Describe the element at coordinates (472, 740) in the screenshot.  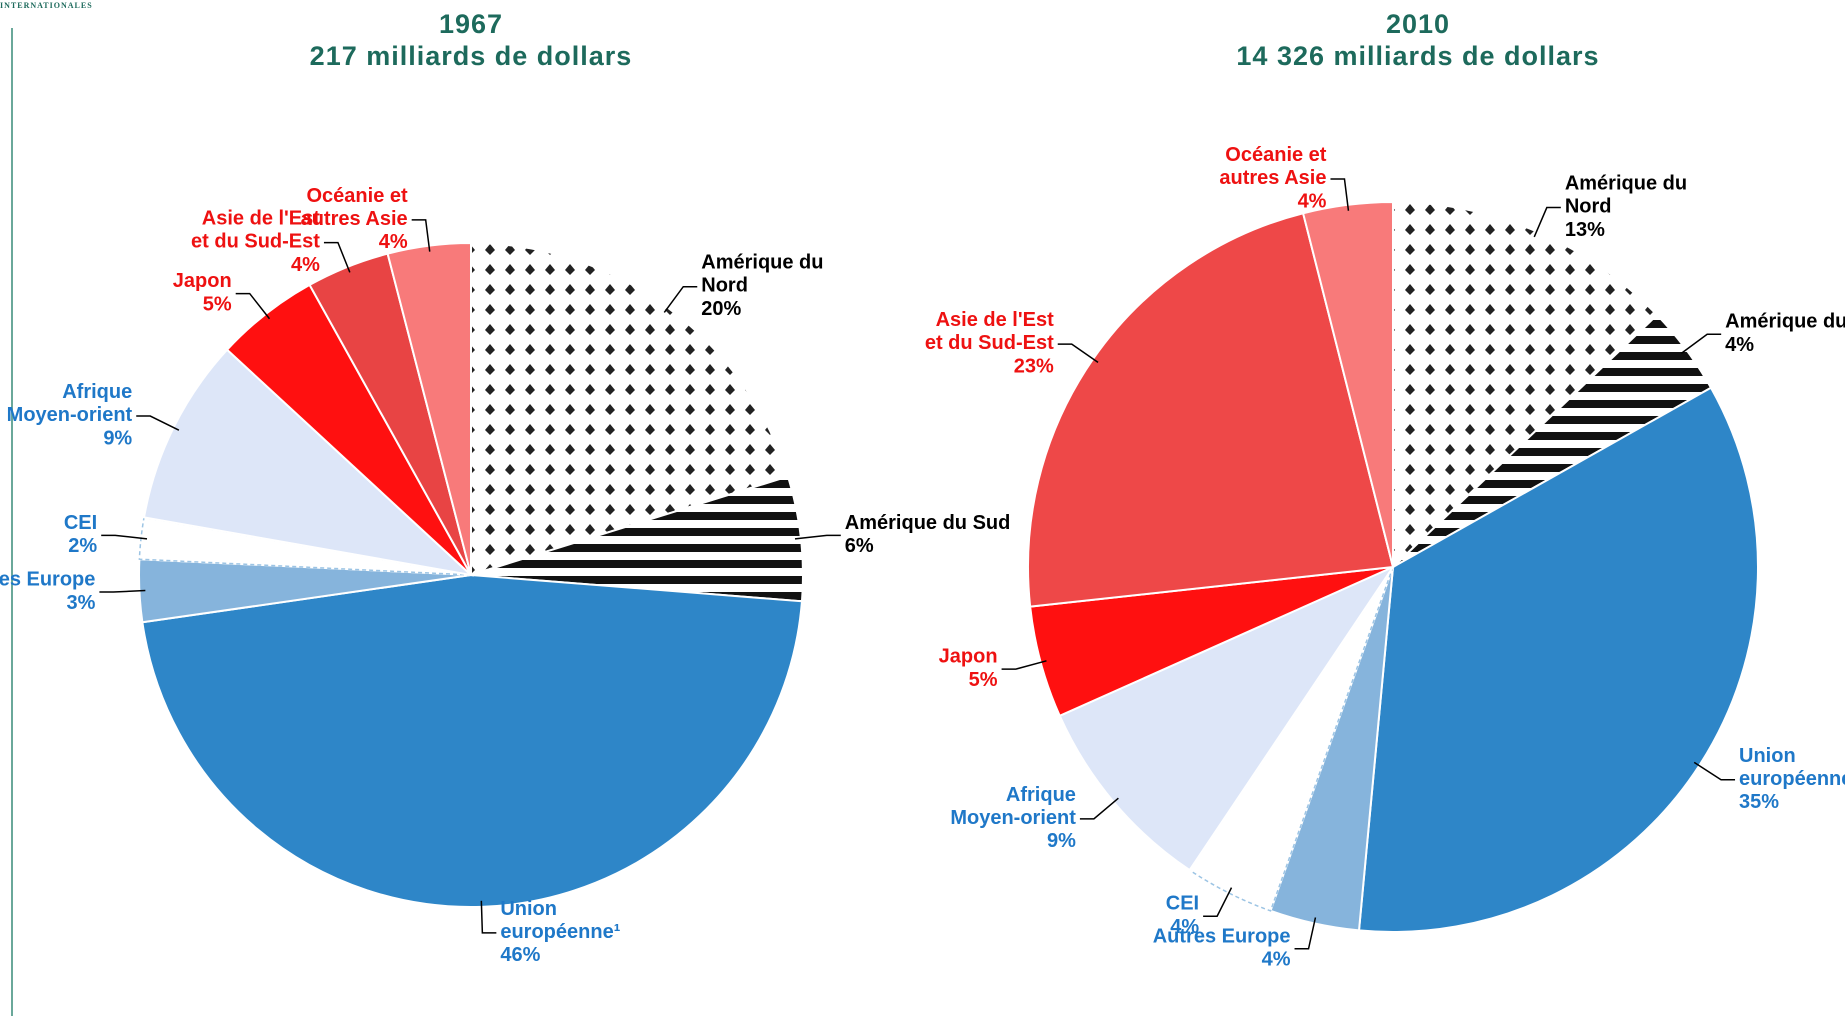
I see `pie-slice` at that location.